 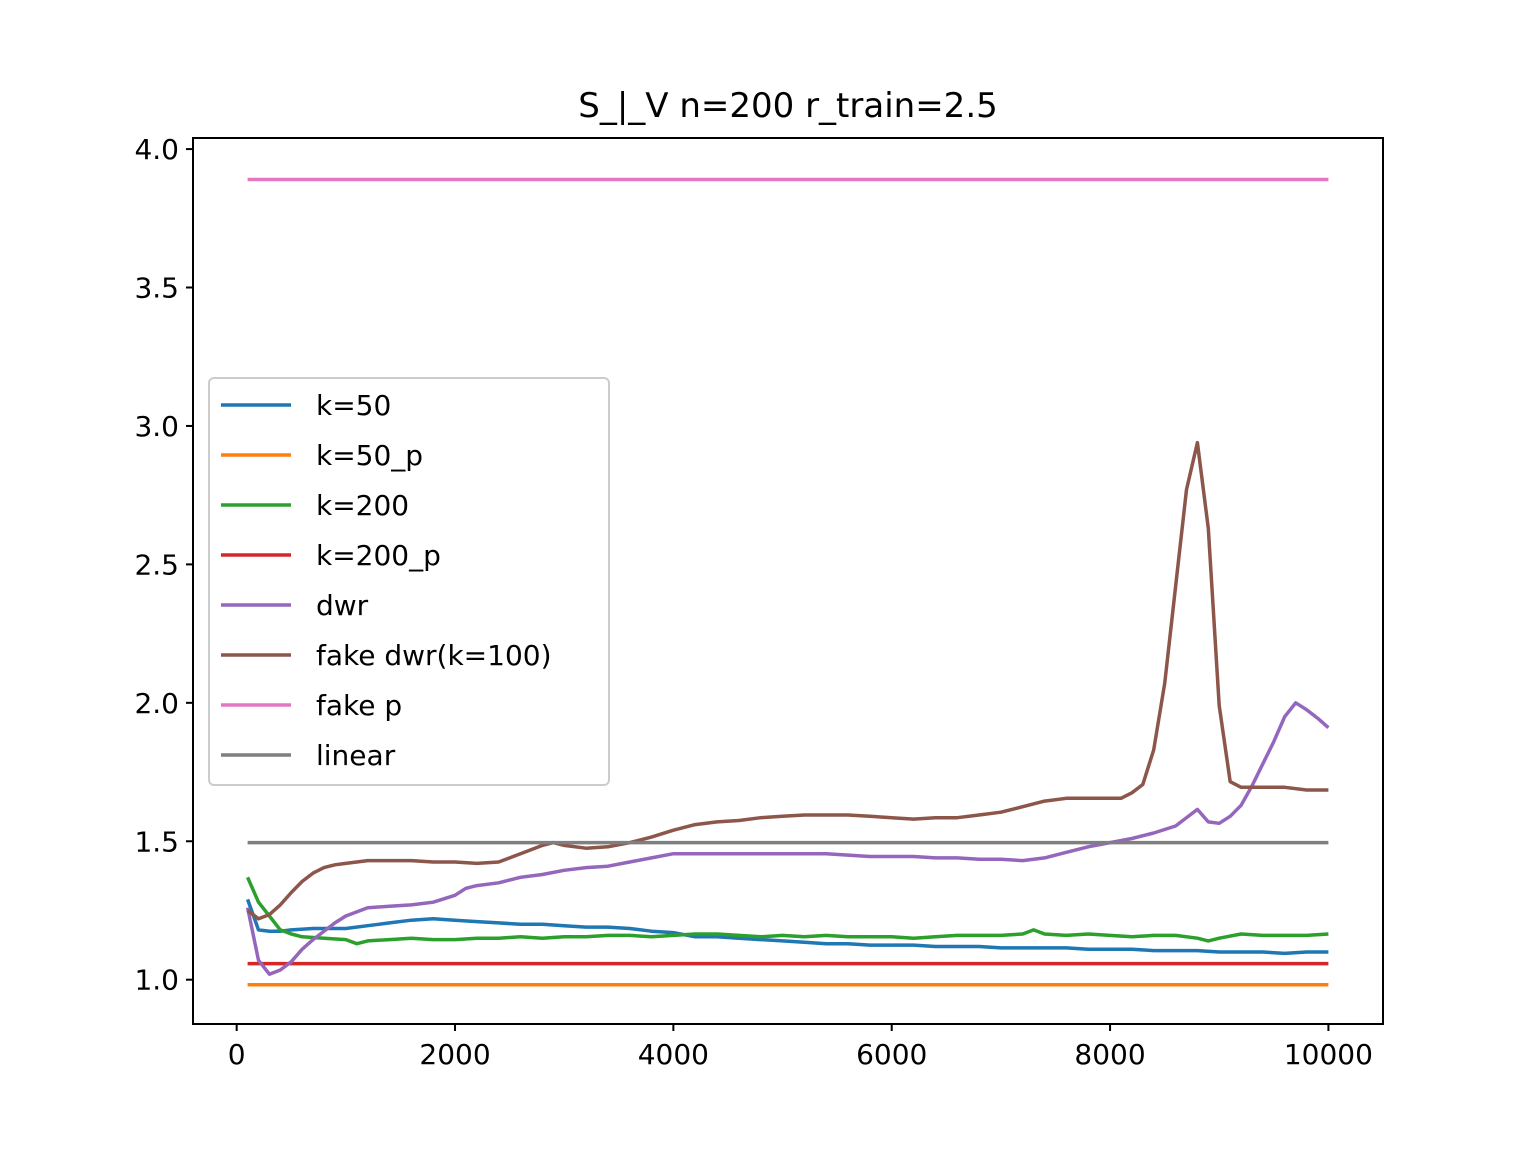 I want to click on y-tick-label: 3.5, so click(x=156, y=288).